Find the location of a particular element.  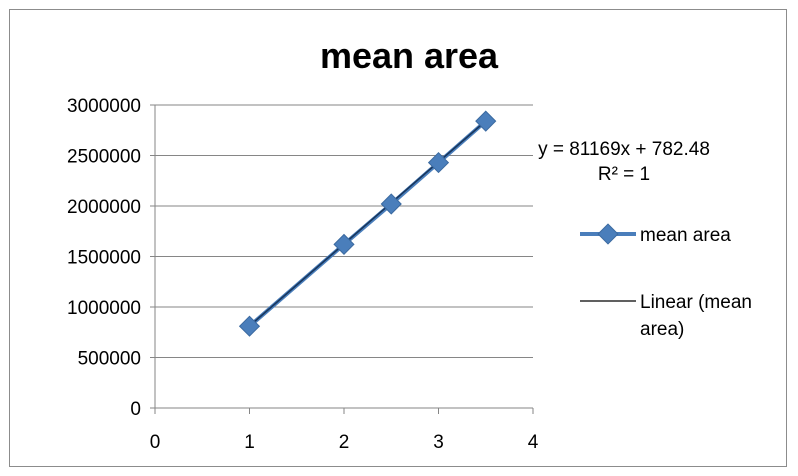

trendline-equation: y = 81169x + 782.48 R² = 1 is located at coordinates (624, 162).